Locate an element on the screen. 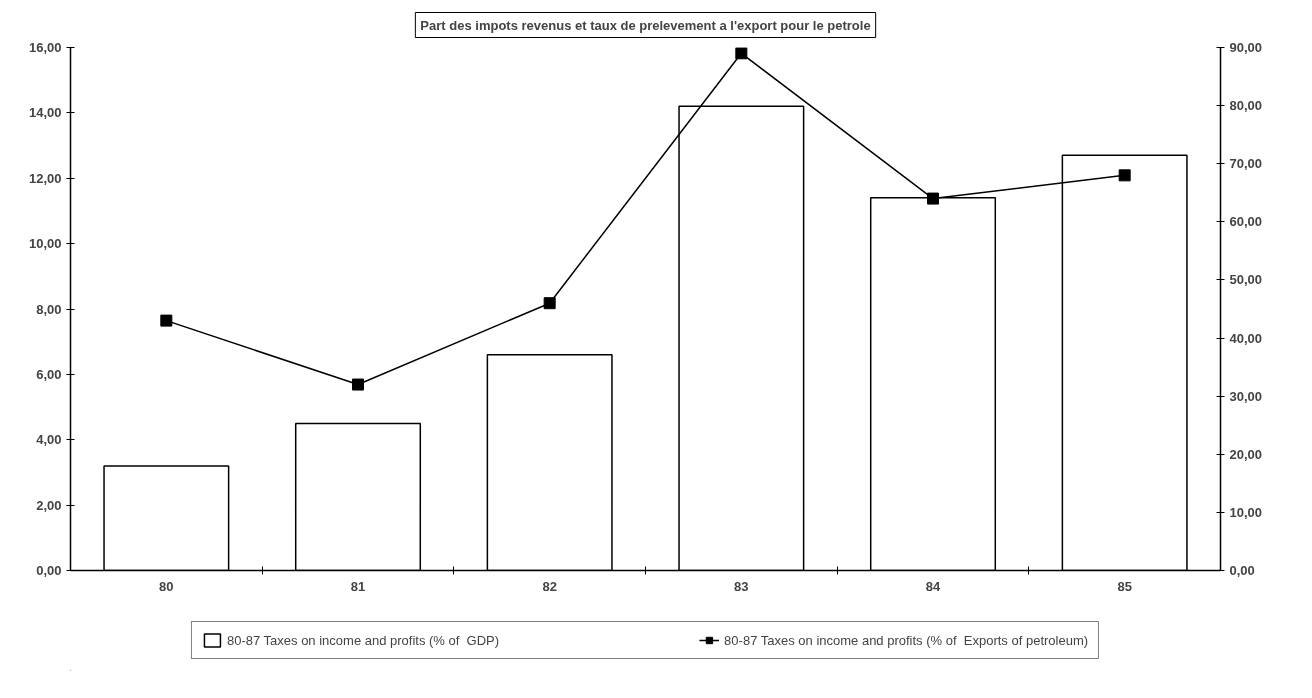 This screenshot has width=1312, height=698. x-tick-label: 81 is located at coordinates (358, 586).